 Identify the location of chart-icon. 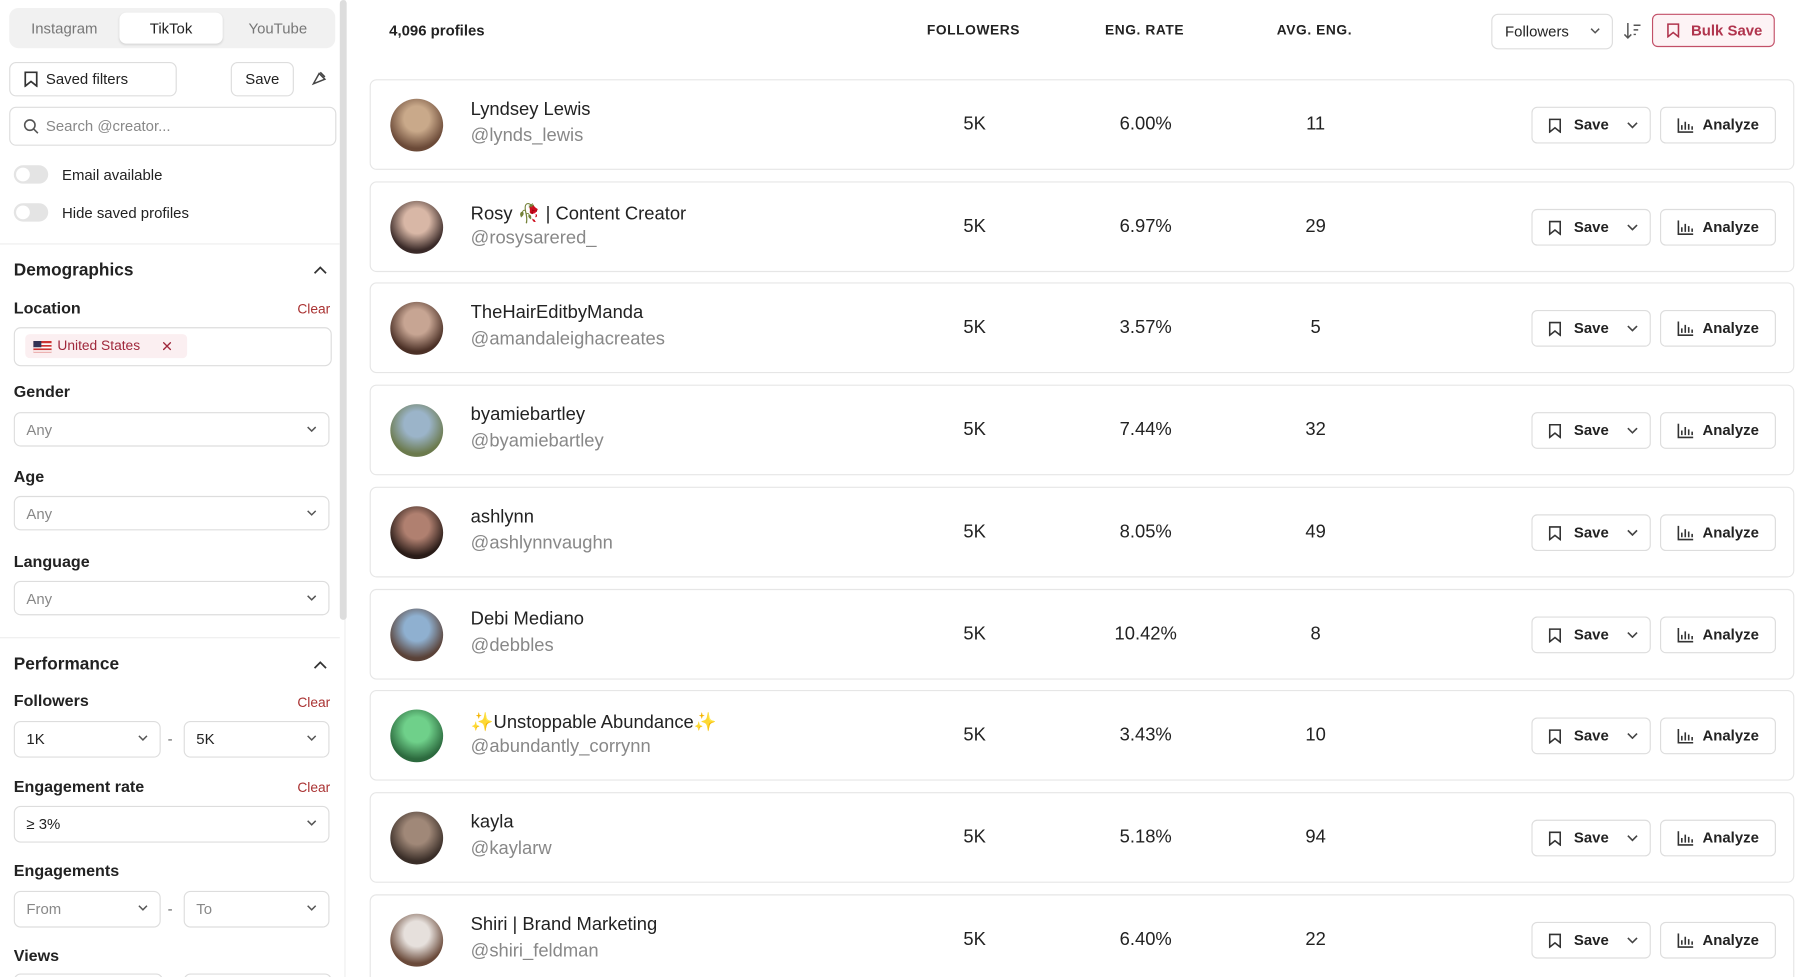
(1685, 125).